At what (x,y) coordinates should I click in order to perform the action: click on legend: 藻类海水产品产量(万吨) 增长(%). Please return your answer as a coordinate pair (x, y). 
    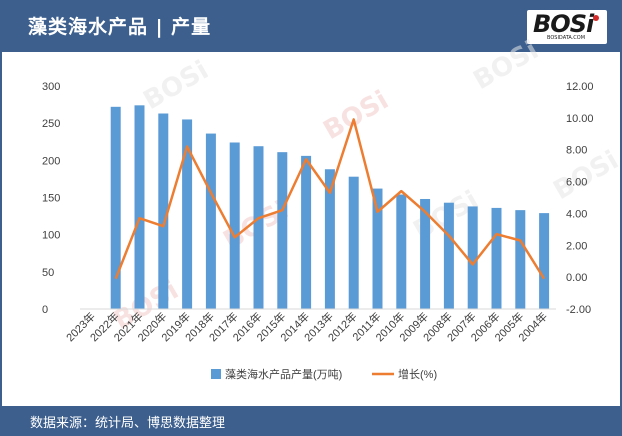
    Looking at the image, I should click on (324, 374).